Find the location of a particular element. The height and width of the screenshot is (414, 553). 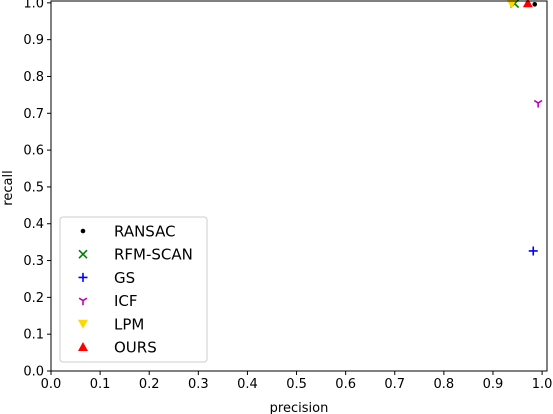

y-tick-label: 0.3 is located at coordinates (33, 261).